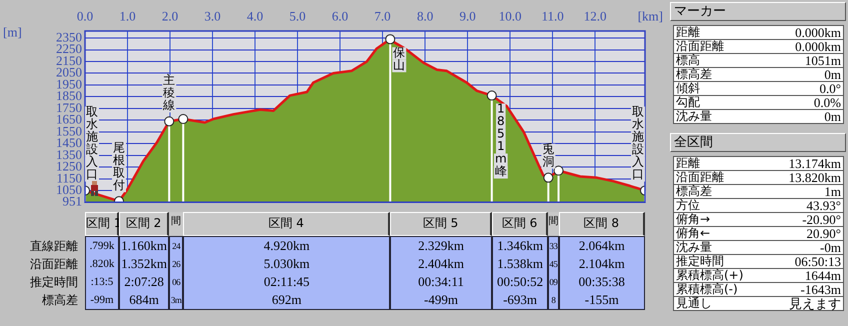 The height and width of the screenshot is (326, 848). What do you see at coordinates (707, 289) in the screenshot?
I see `text: 累積標高(-)` at bounding box center [707, 289].